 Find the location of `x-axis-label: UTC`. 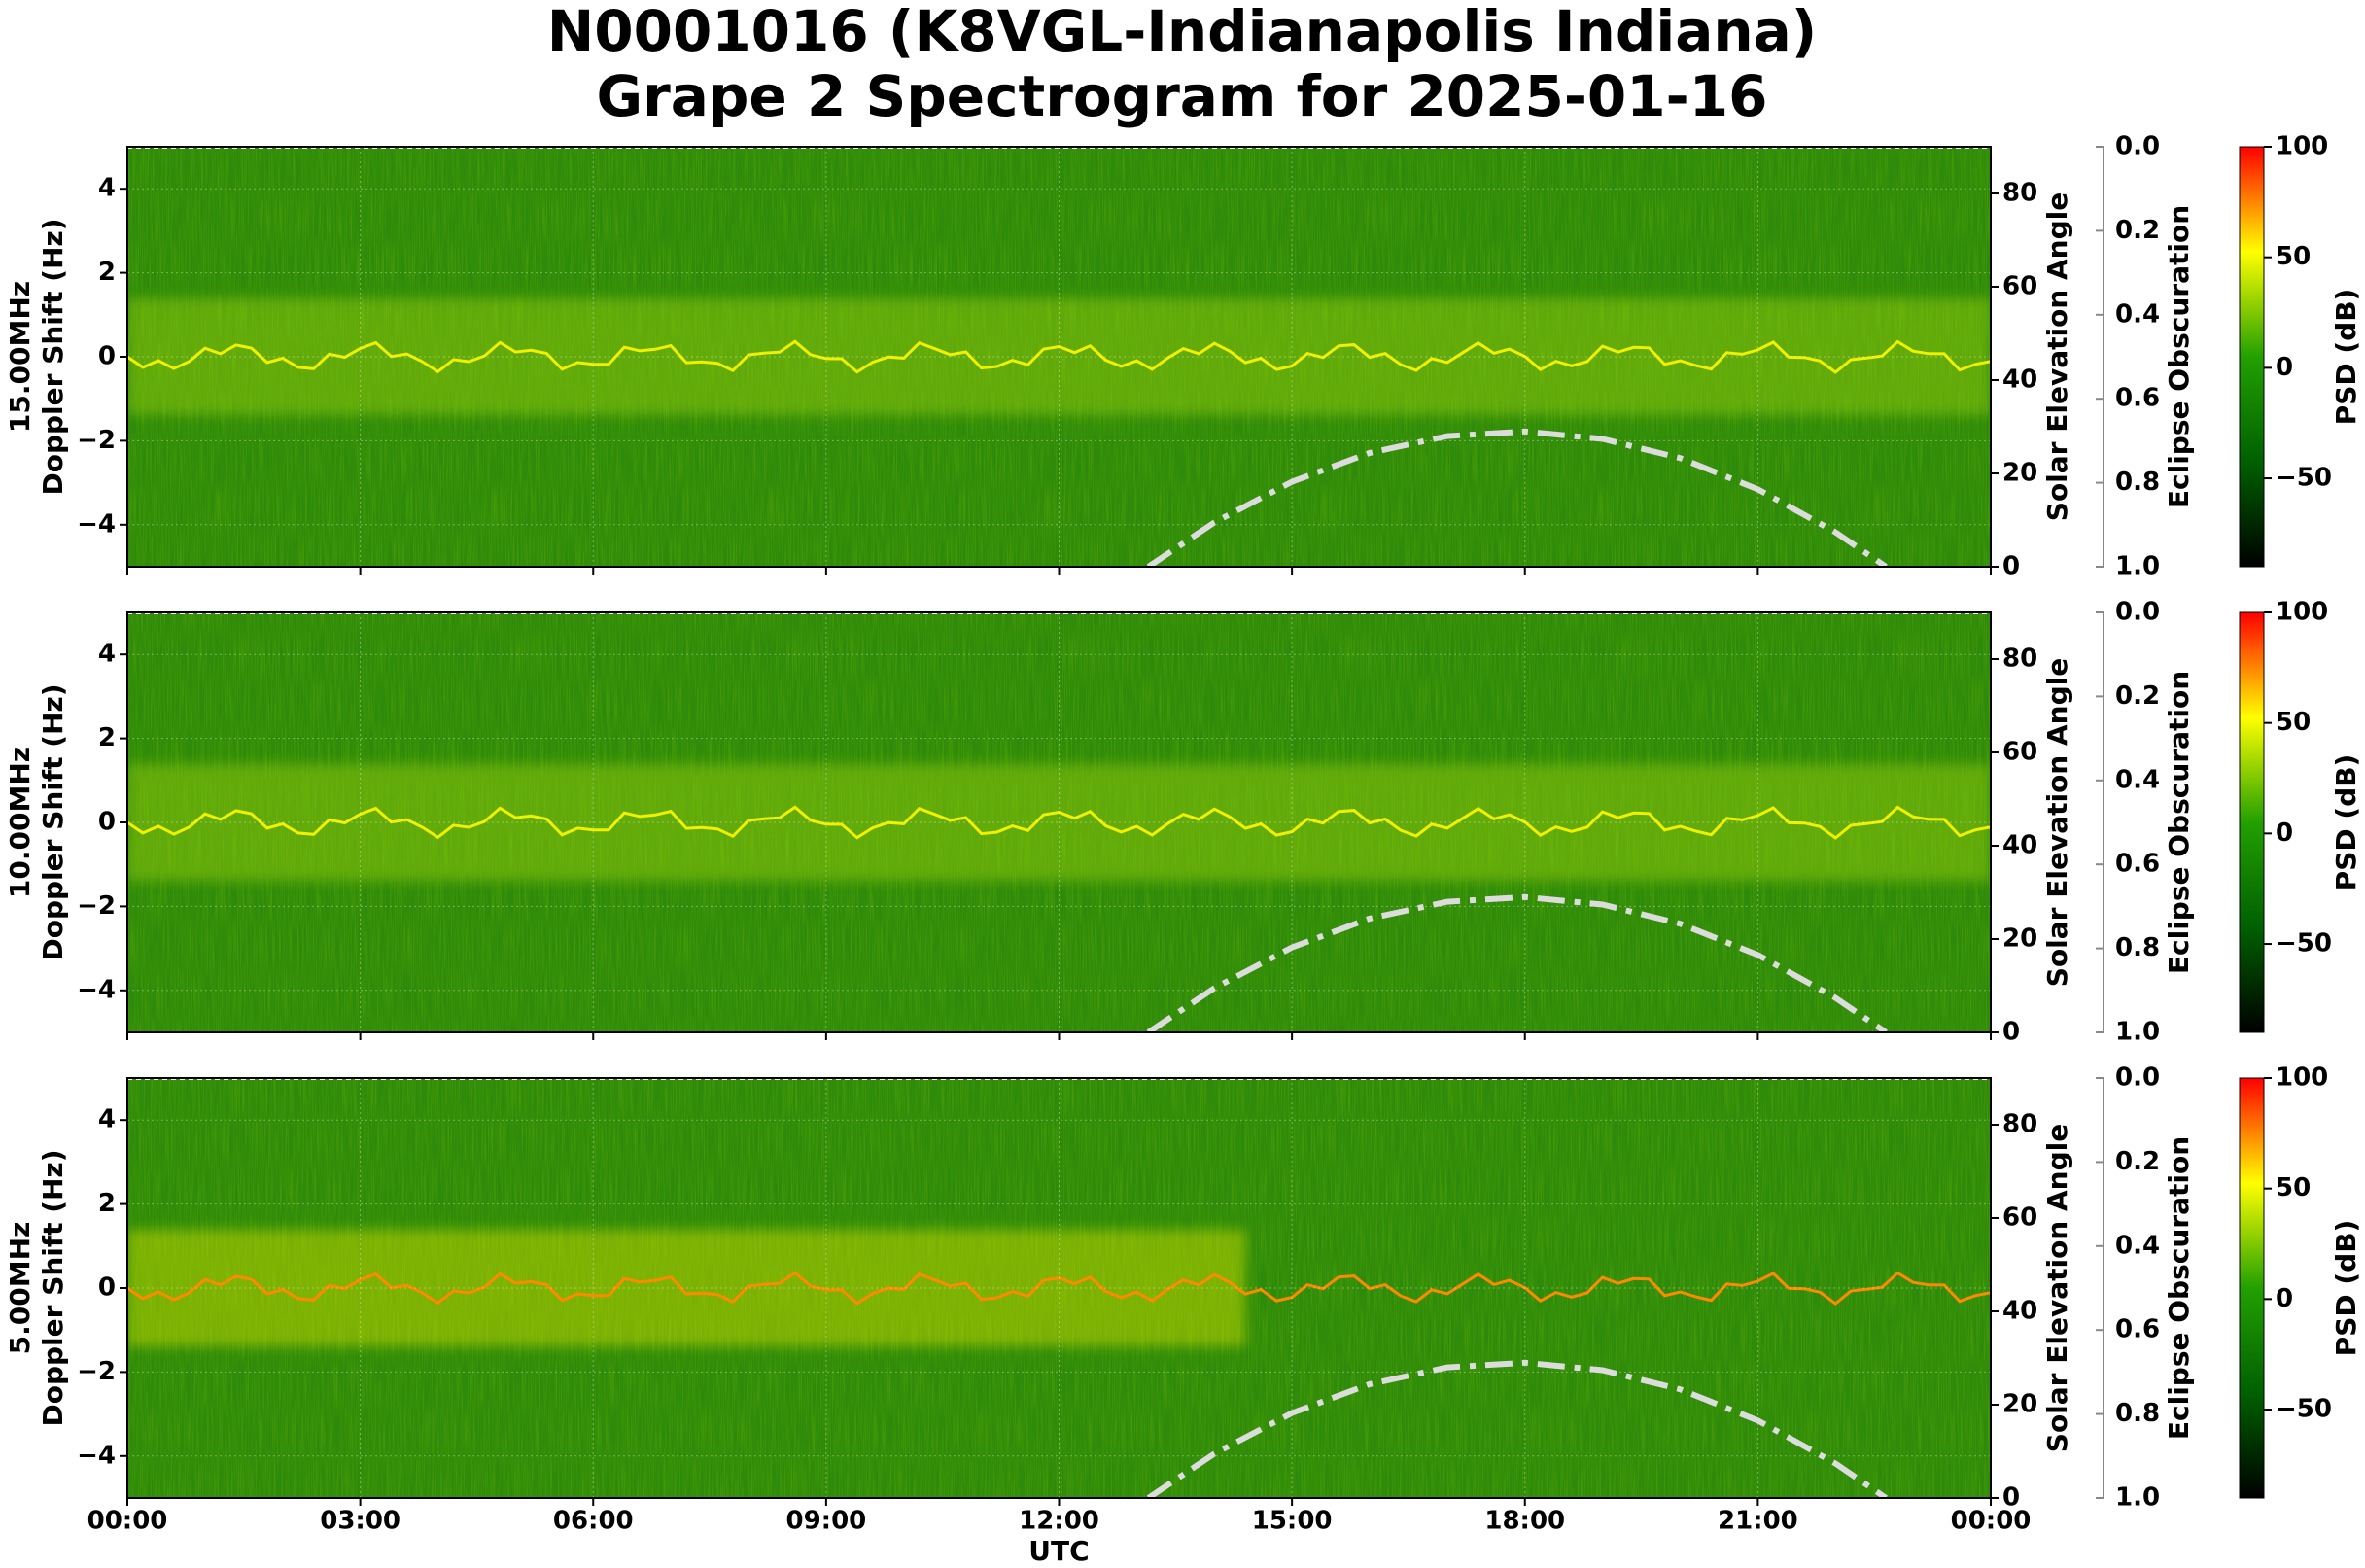

x-axis-label: UTC is located at coordinates (1058, 1551).